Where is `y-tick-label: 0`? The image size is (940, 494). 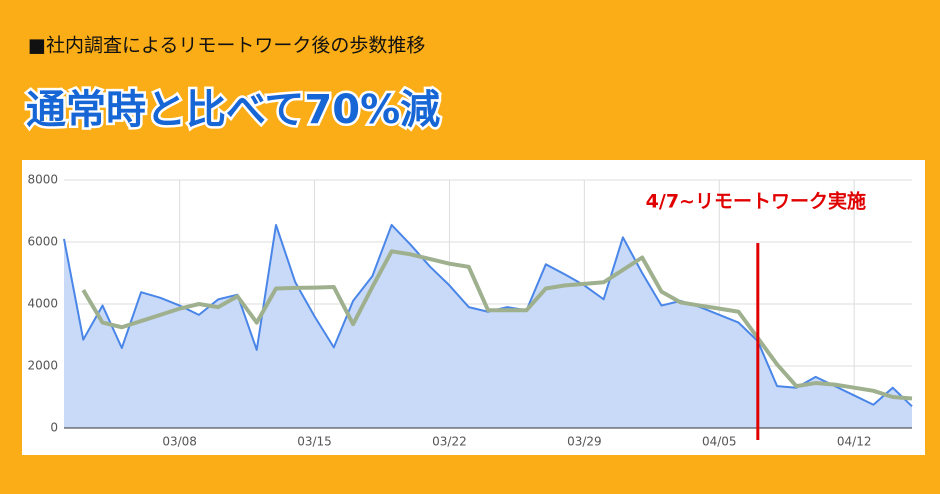
y-tick-label: 0 is located at coordinates (54, 428).